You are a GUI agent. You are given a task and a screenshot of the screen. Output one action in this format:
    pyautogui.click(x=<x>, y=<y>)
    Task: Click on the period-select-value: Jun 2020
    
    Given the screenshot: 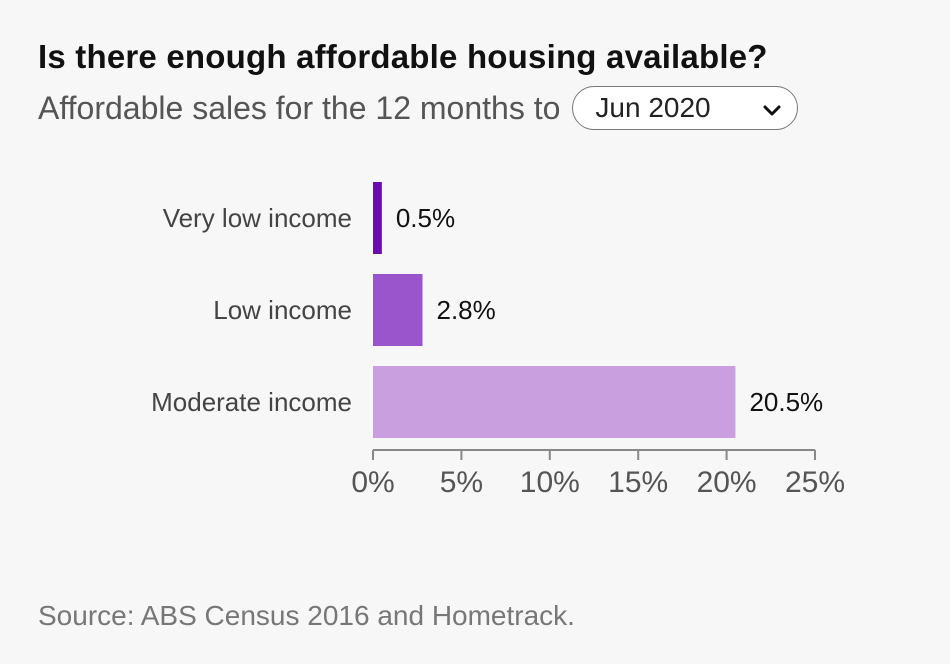 What is the action you would take?
    pyautogui.click(x=653, y=107)
    